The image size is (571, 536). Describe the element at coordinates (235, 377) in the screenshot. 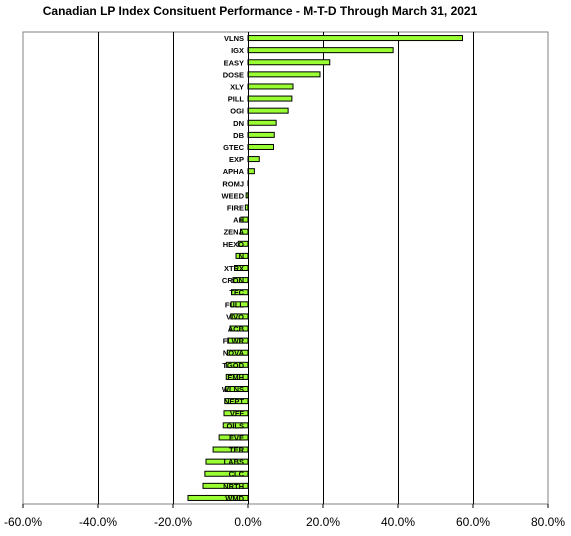

I see `category-label: EMH` at that location.